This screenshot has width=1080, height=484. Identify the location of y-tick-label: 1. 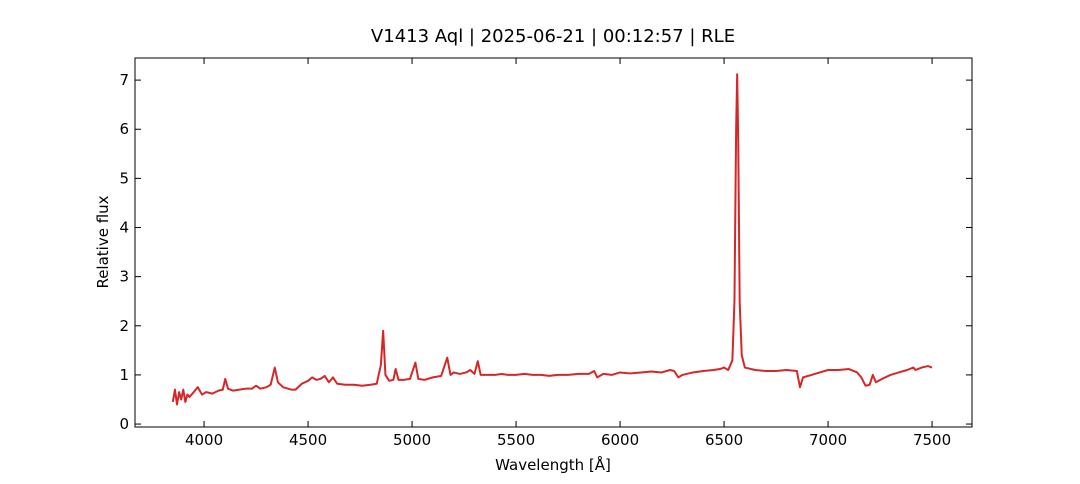
(124, 375).